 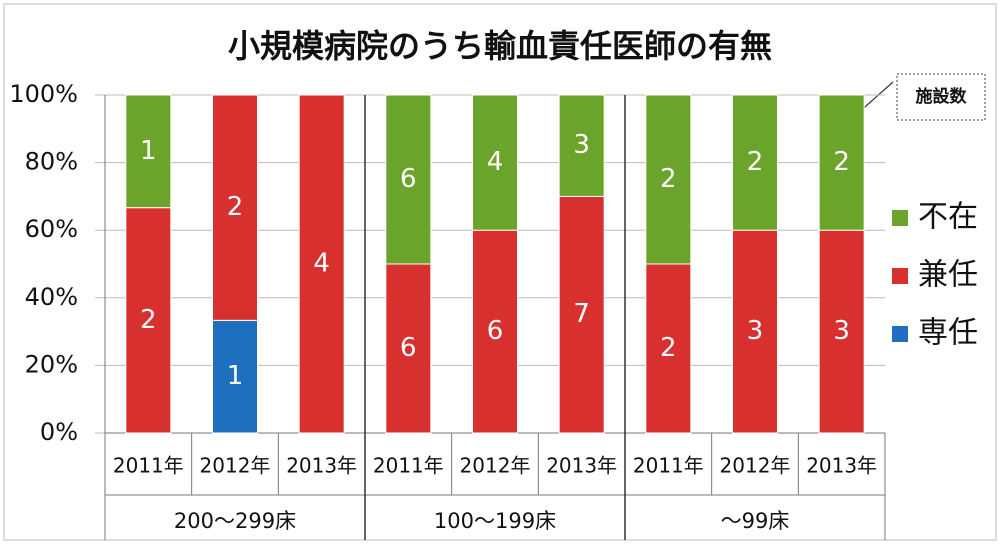 I want to click on annotation-box, so click(x=941, y=97).